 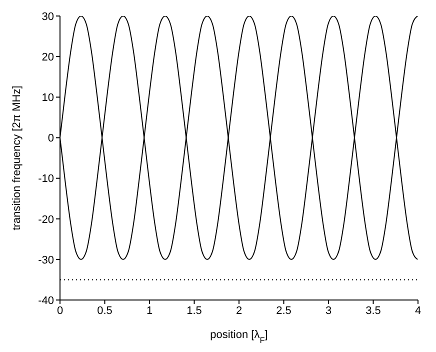 What do you see at coordinates (46, 300) in the screenshot?
I see `y-tick-label: -40` at bounding box center [46, 300].